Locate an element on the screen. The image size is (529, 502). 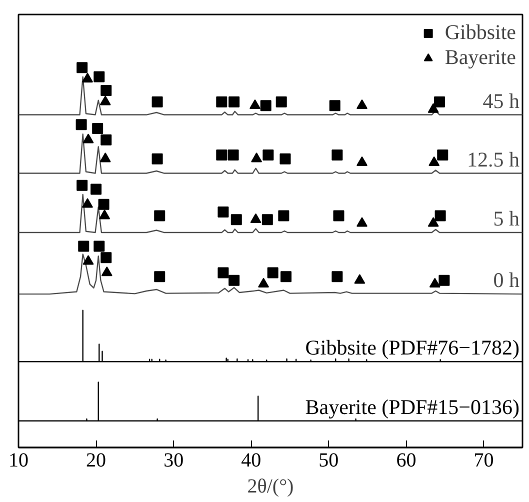
series-label: Gibbsite (PDF#76−1782) is located at coordinates (412, 348).